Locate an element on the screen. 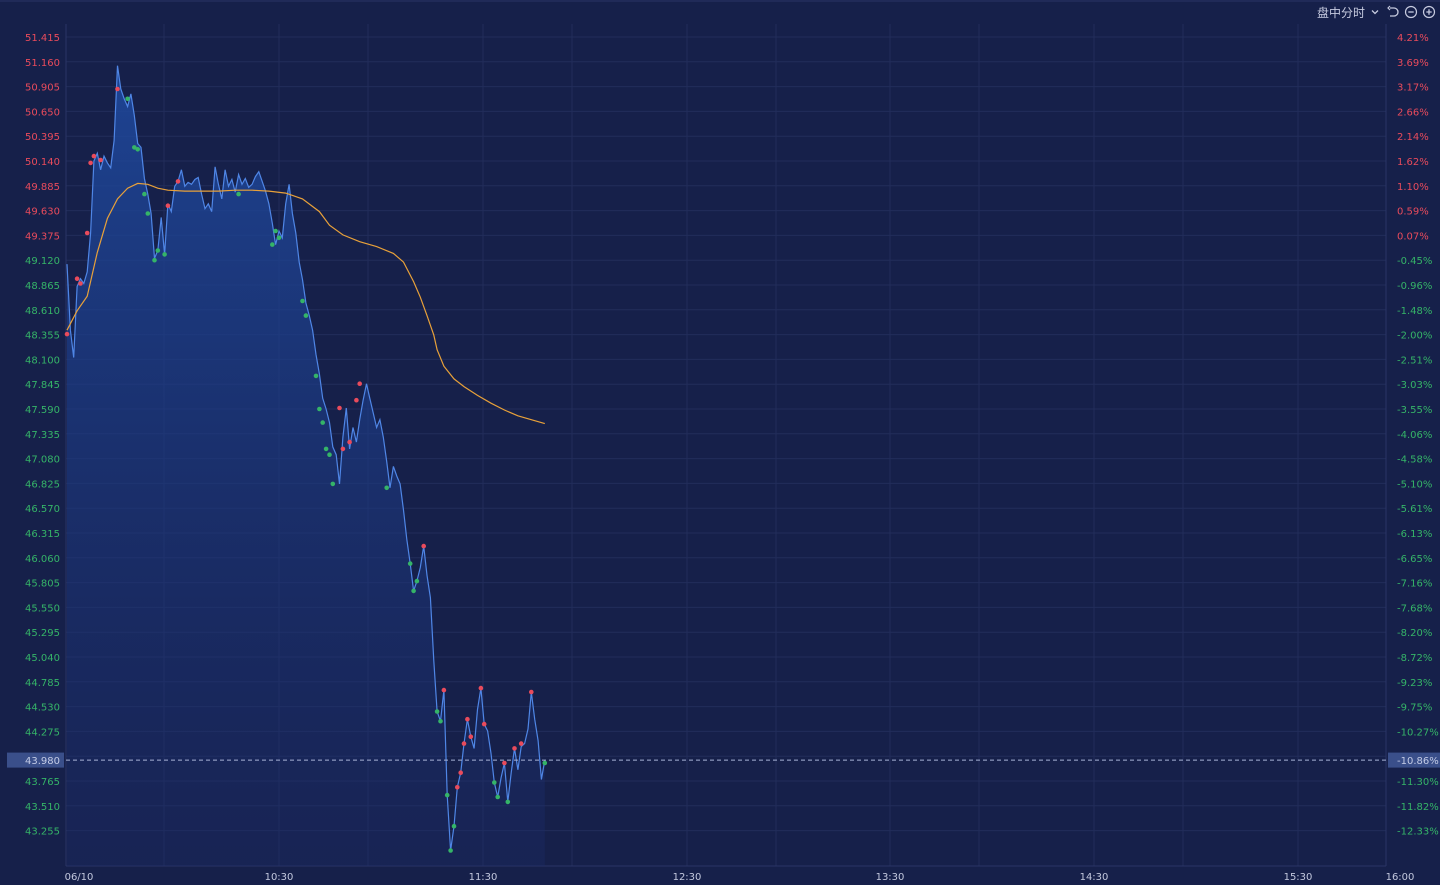 This screenshot has height=885, width=1440. percent-tick-label: -11.82% is located at coordinates (1418, 807).